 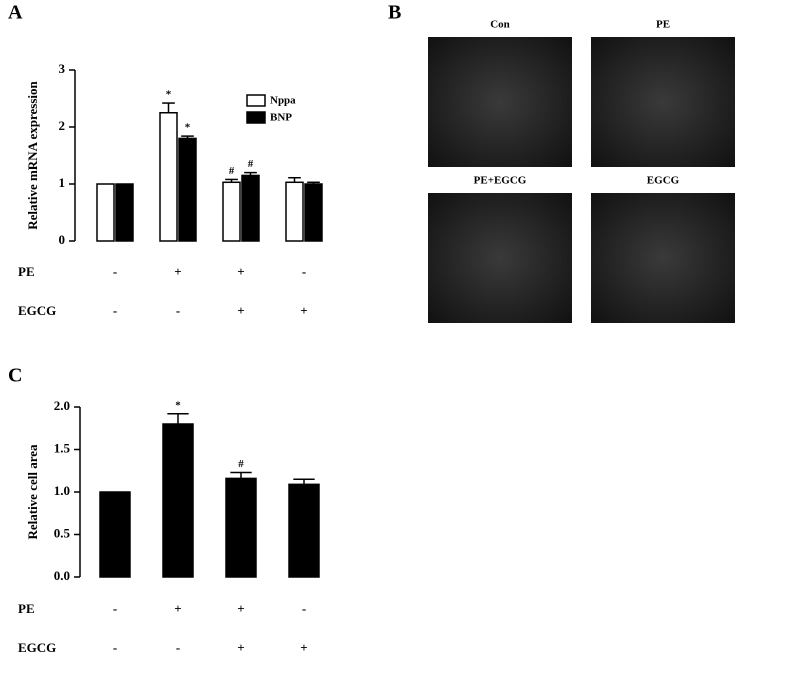 I want to click on y-tick-label: 1, so click(x=62, y=182).